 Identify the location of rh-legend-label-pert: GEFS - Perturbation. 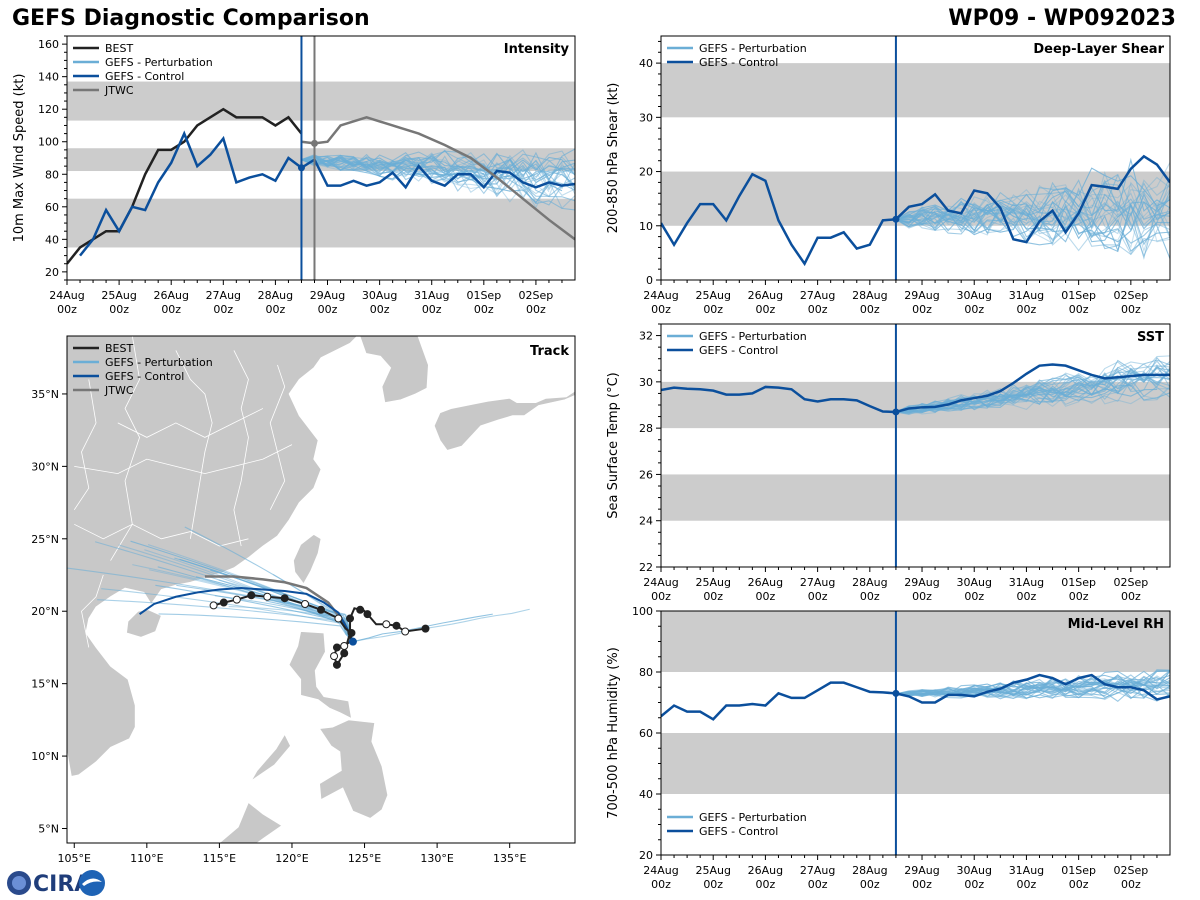
(753, 817).